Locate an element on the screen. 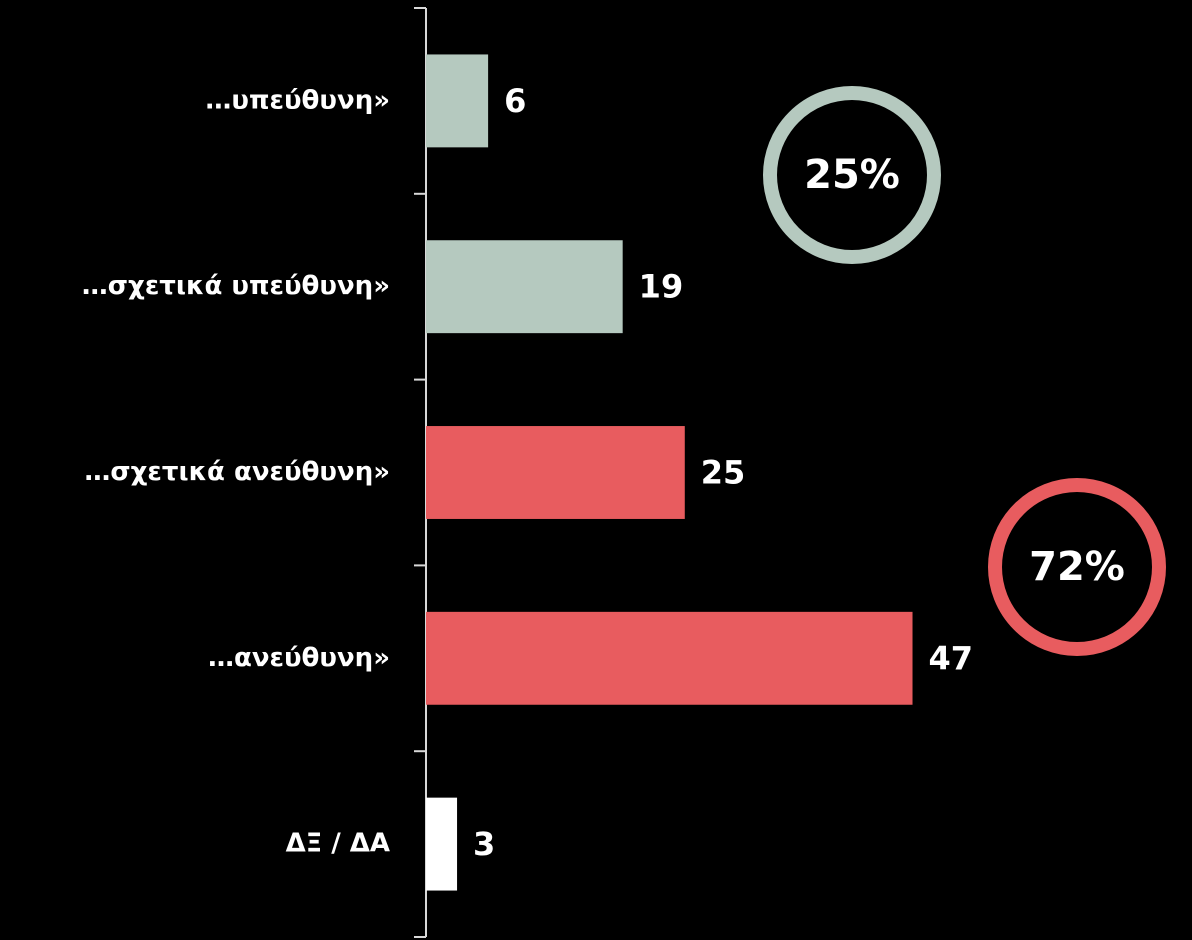 Image resolution: width=1192 pixels, height=940 pixels. category-label: …σχετικά υπεύθυνη» is located at coordinates (236, 286).